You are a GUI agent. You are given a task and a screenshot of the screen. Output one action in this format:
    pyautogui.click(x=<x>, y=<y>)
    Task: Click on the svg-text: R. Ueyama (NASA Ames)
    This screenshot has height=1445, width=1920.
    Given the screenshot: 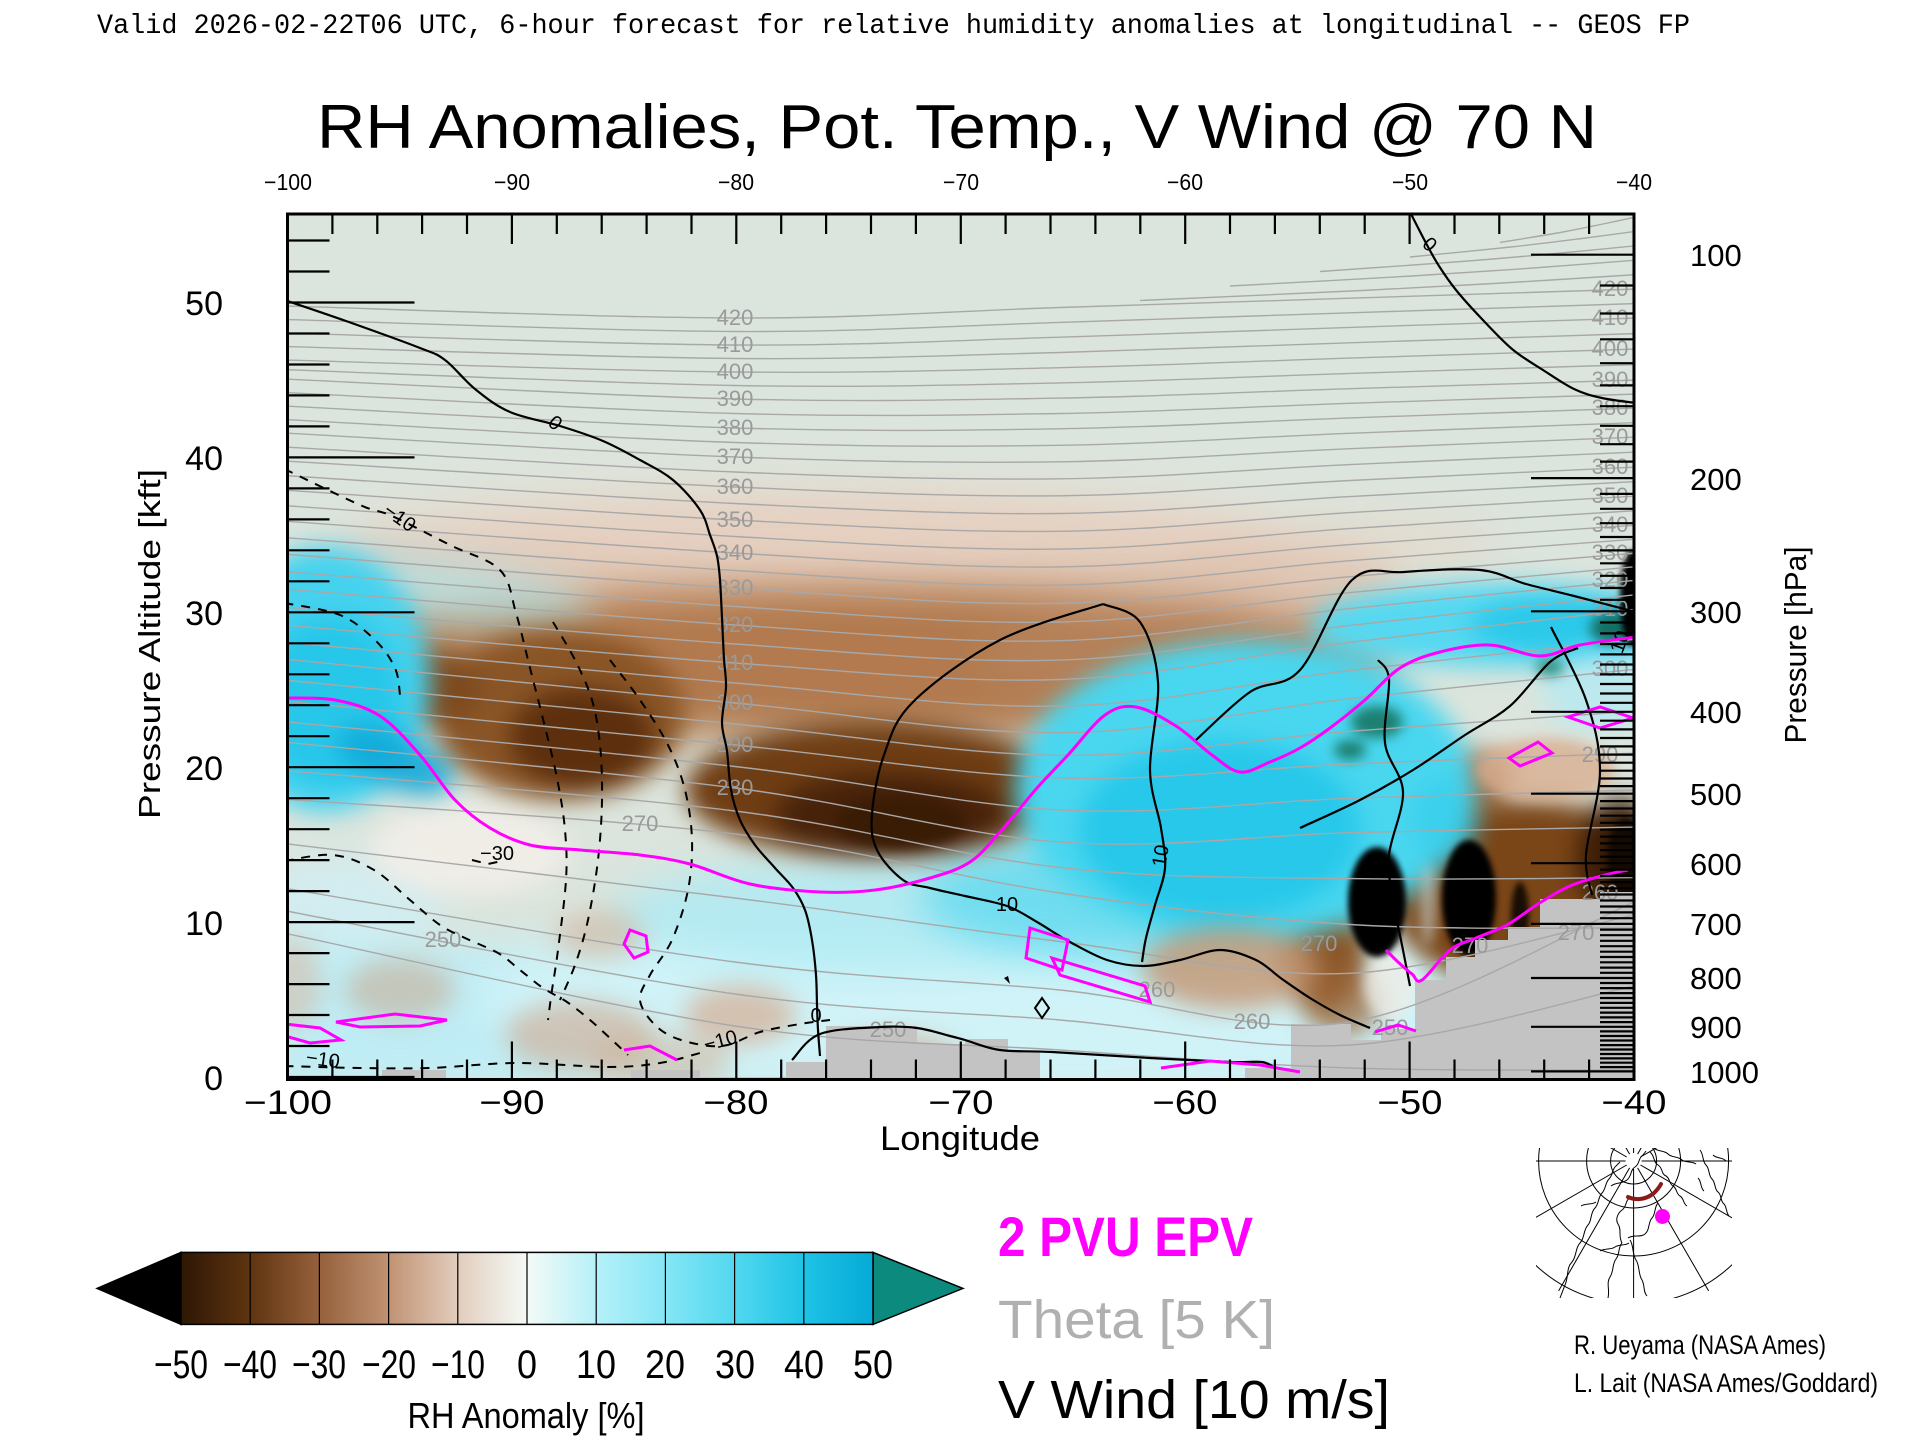 What is the action you would take?
    pyautogui.click(x=1700, y=1345)
    